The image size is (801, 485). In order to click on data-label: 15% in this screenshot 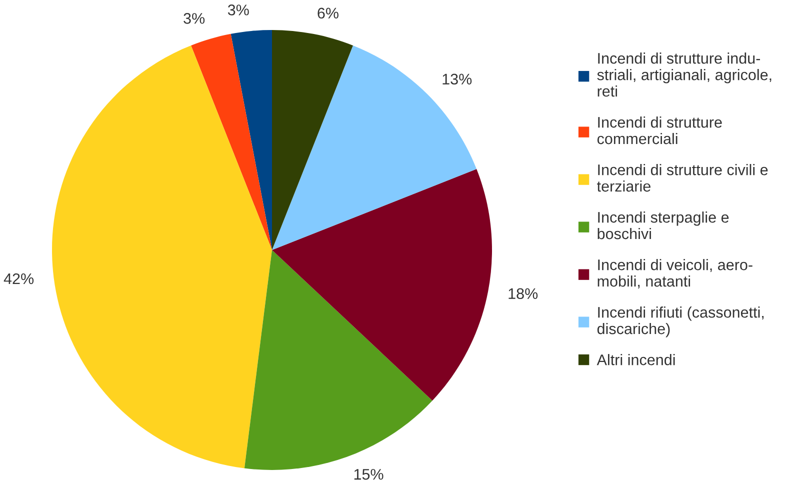, I will do `click(369, 474)`.